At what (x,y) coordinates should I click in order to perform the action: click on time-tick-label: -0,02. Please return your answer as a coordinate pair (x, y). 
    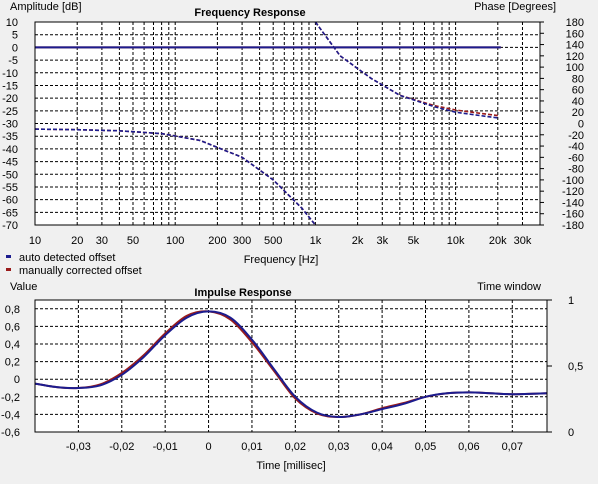
    Looking at the image, I should click on (121, 447).